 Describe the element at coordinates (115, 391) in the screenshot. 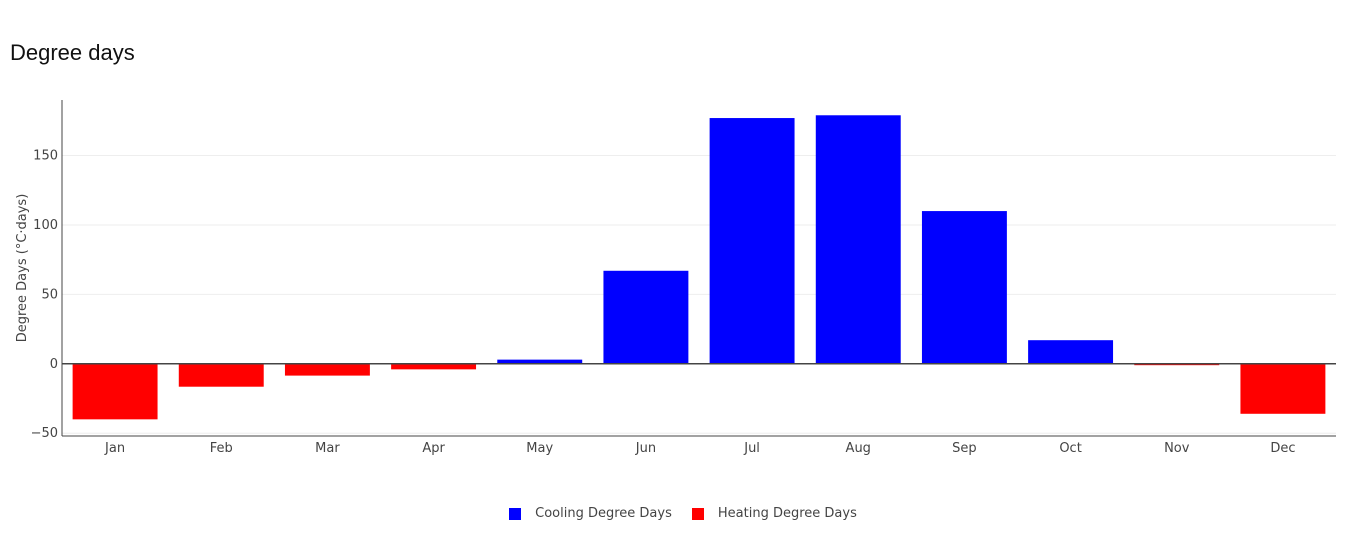

I see `bar-heating-jan` at that location.